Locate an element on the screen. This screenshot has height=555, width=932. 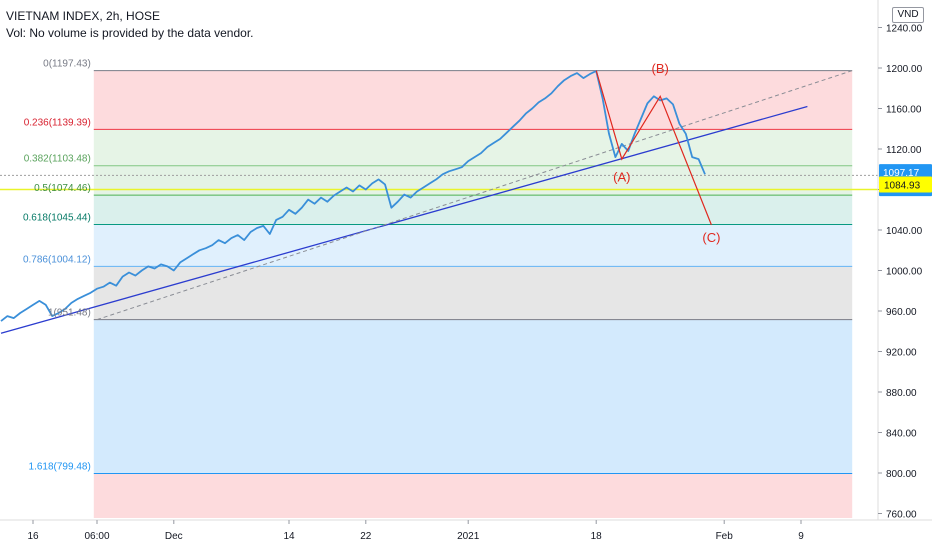
x-tick-label: 9 is located at coordinates (801, 536).